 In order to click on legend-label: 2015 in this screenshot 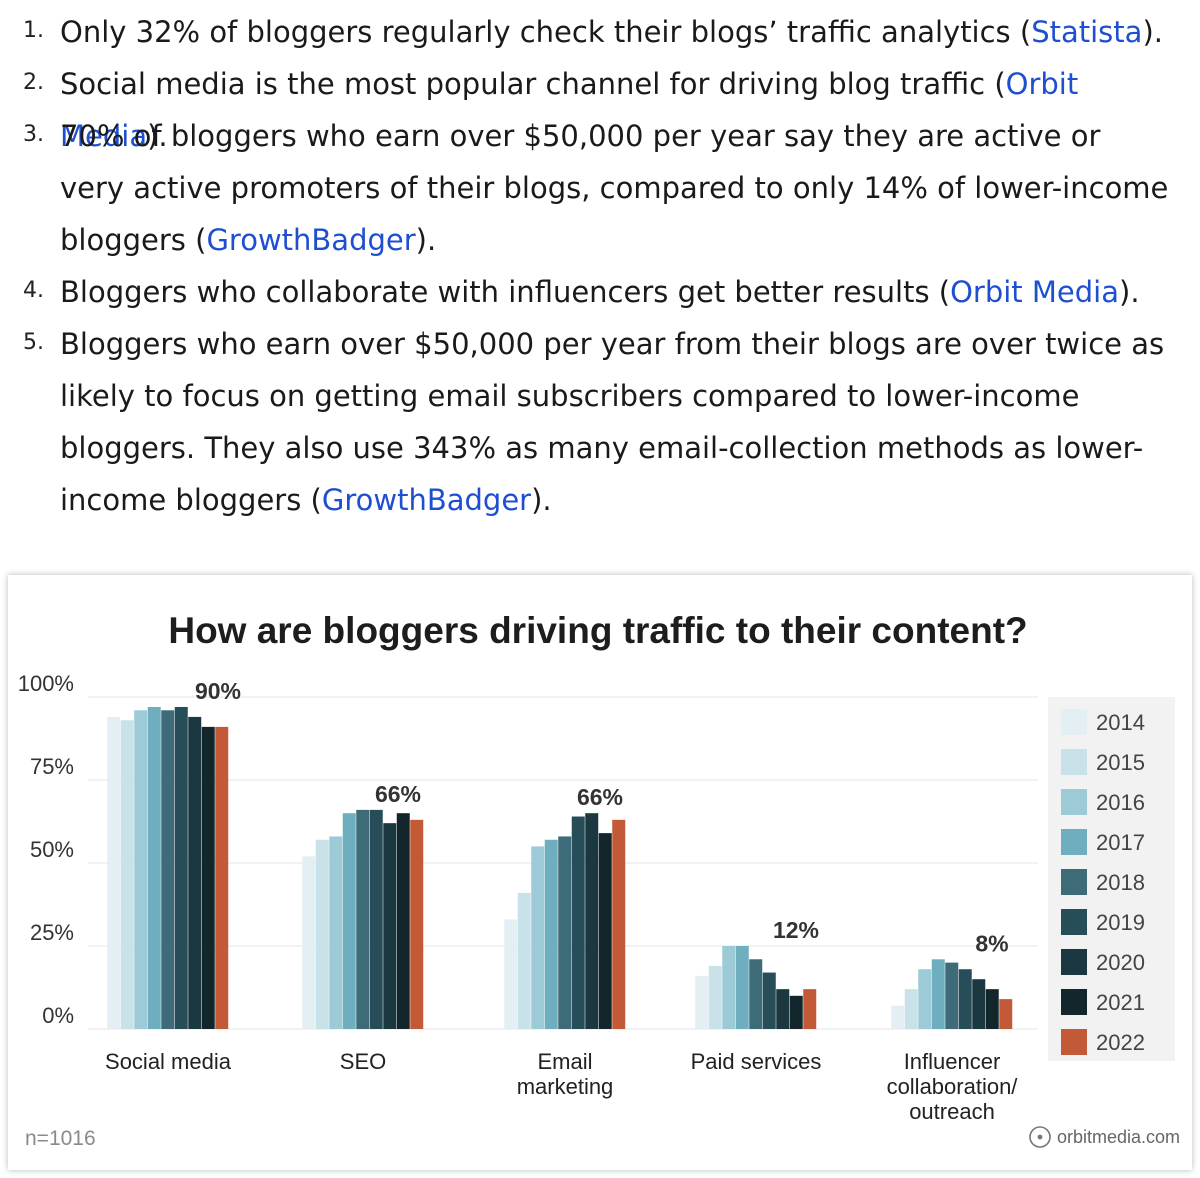, I will do `click(1120, 762)`.